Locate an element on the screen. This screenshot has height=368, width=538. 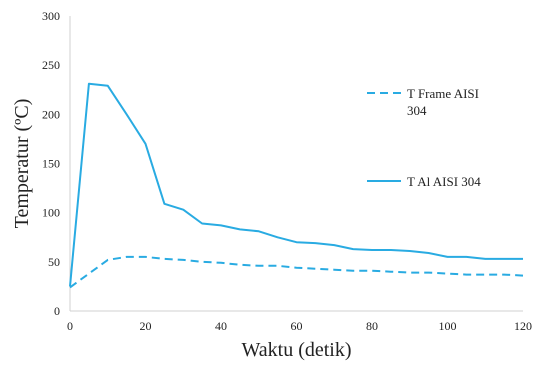
x-tick-label: 40 is located at coordinates (221, 326).